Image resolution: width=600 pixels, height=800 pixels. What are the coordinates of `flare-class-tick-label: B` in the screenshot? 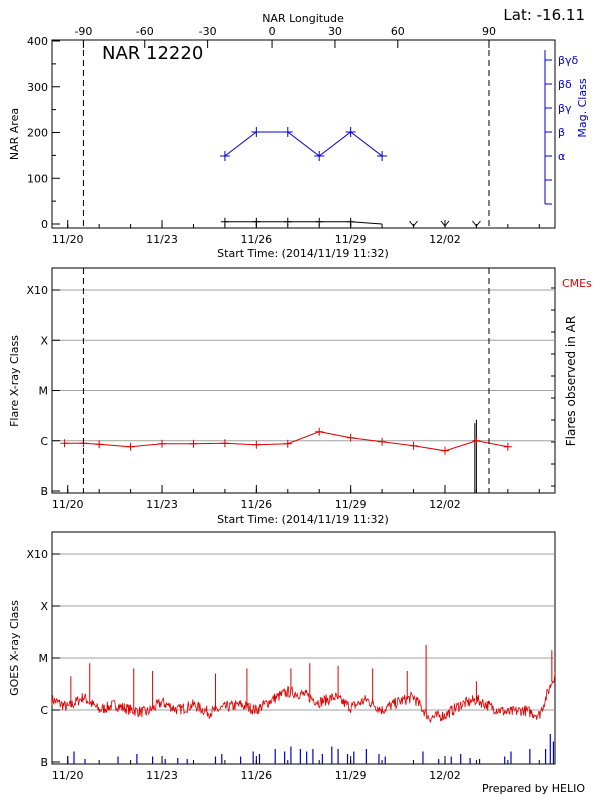 It's located at (44, 491).